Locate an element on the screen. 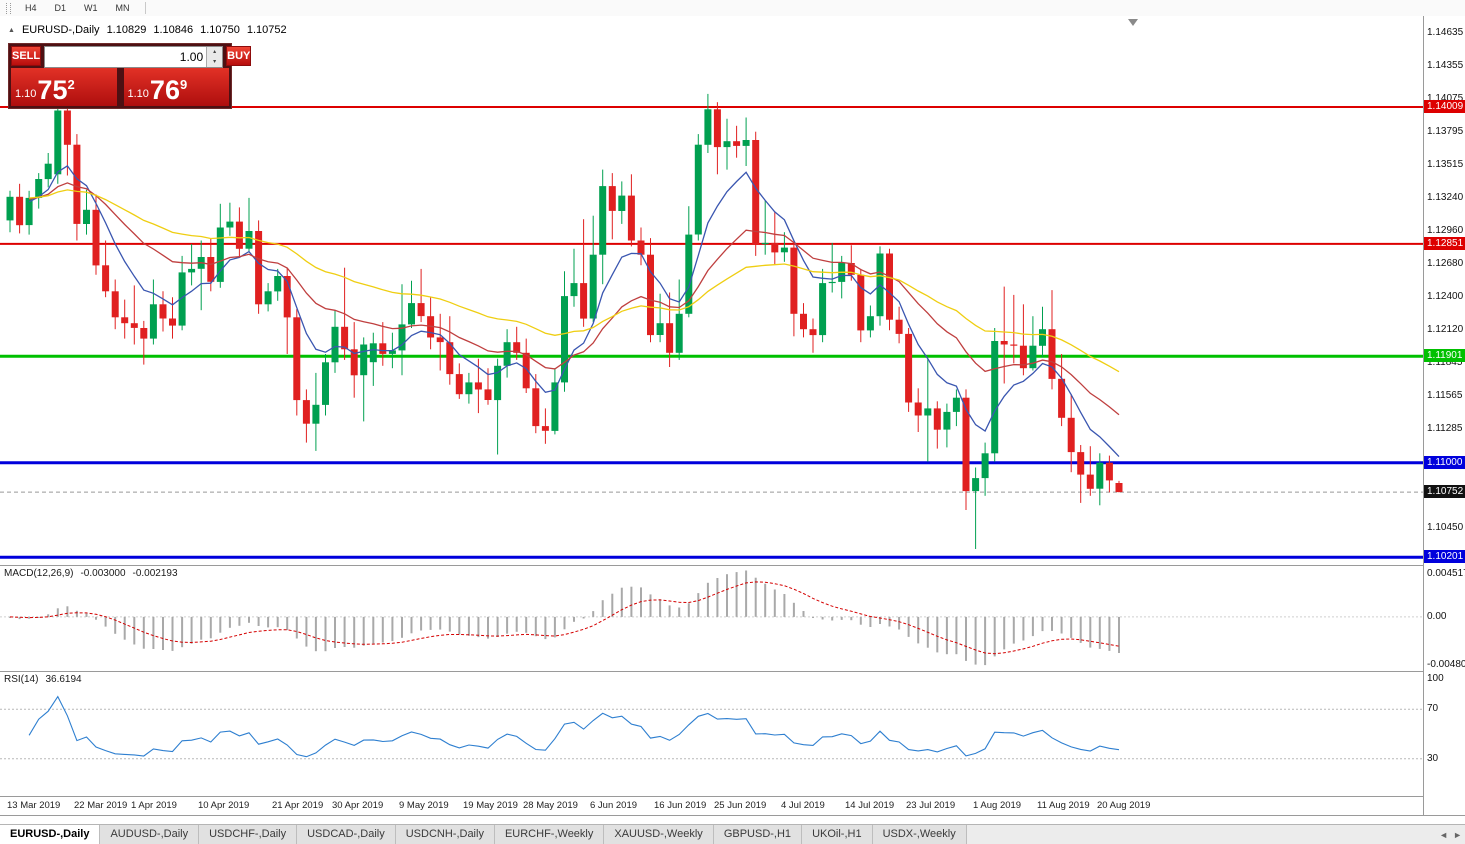 The image size is (1465, 844). timeframe-button-mn: MN is located at coordinates (123, 8).